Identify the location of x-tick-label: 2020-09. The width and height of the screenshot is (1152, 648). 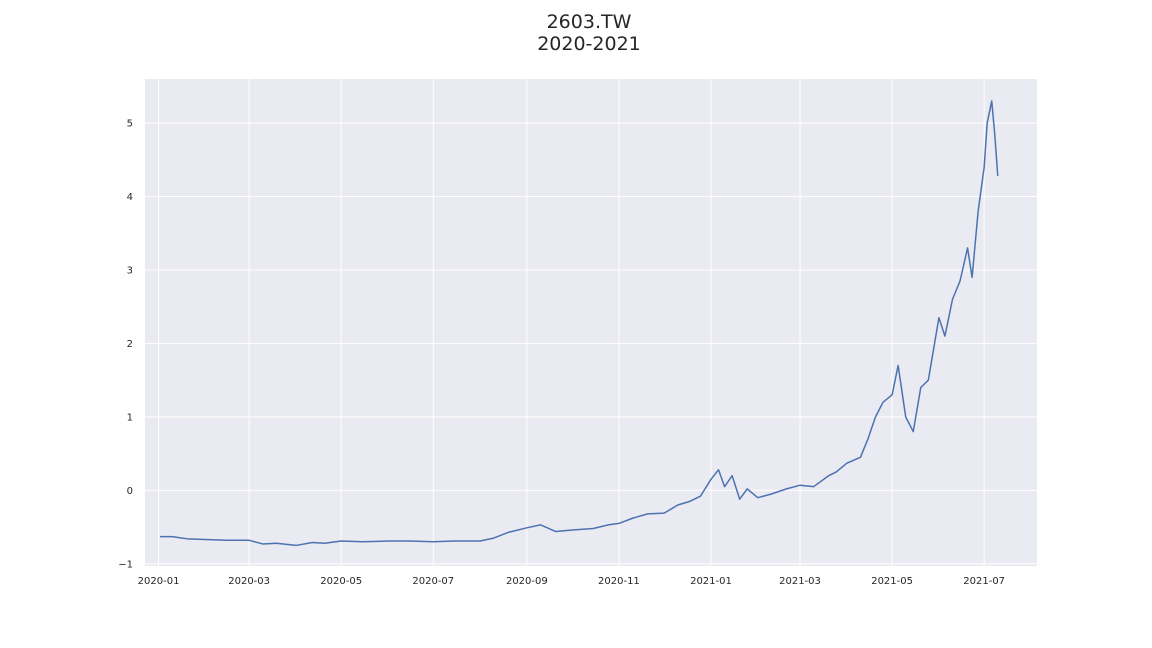
(527, 581).